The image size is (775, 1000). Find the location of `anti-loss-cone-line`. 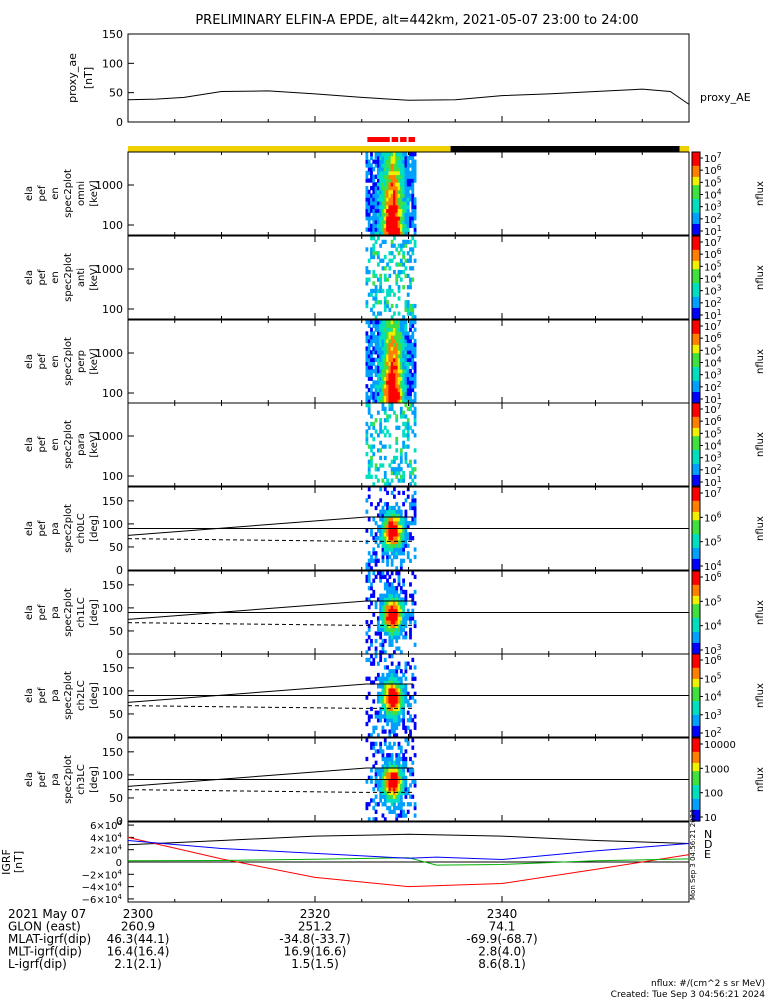

anti-loss-cone-line is located at coordinates (270, 624).